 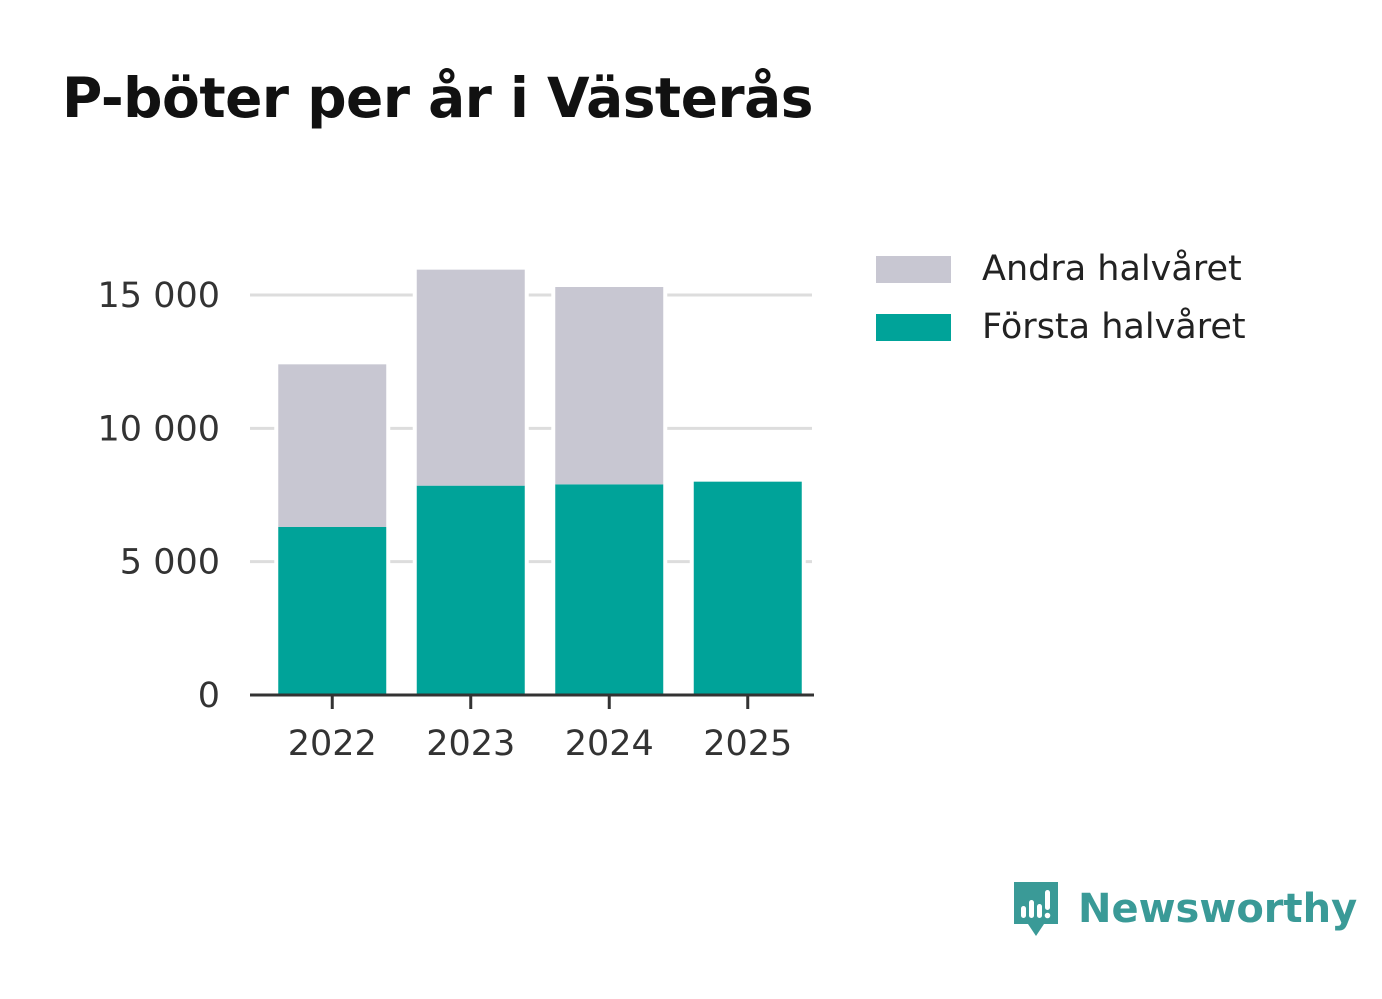 I want to click on bar-forsta-2025, so click(x=747, y=588).